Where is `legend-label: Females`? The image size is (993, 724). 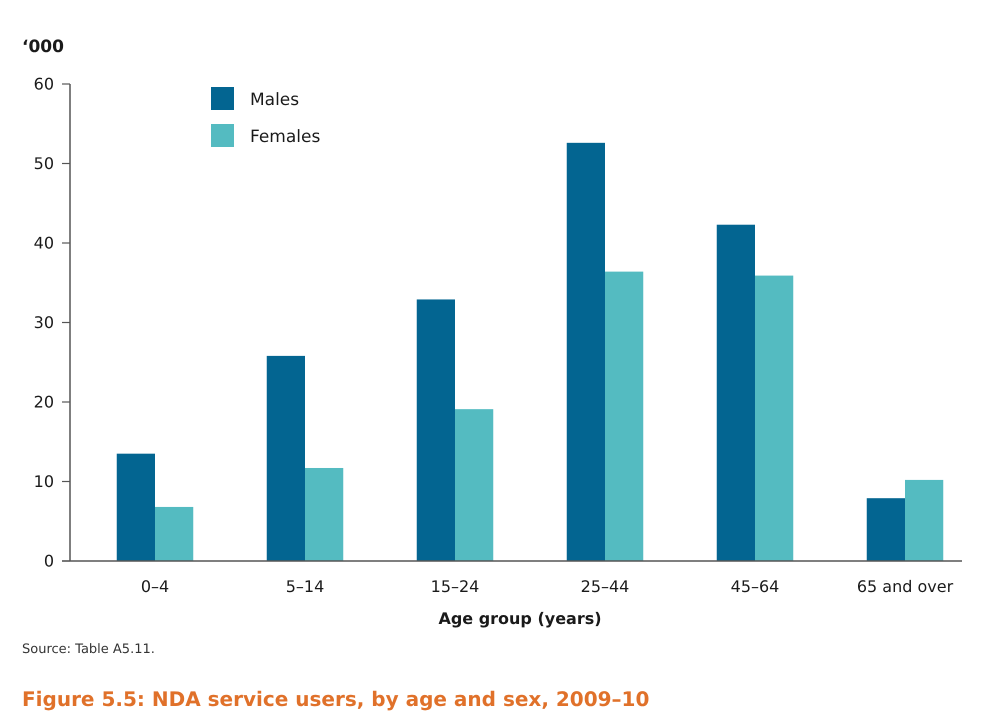 legend-label: Females is located at coordinates (285, 136).